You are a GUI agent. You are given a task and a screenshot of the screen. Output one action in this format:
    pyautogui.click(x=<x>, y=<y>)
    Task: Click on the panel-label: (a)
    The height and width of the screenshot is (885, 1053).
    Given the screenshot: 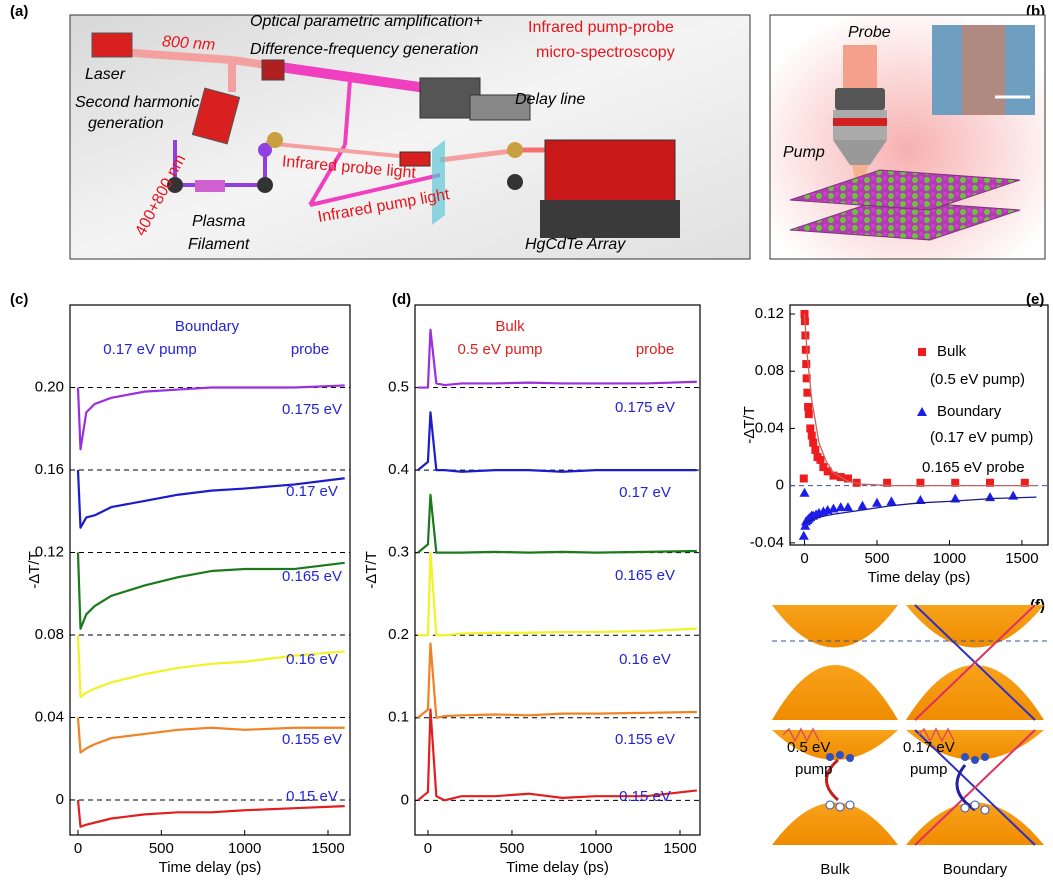 What is the action you would take?
    pyautogui.click(x=19, y=11)
    